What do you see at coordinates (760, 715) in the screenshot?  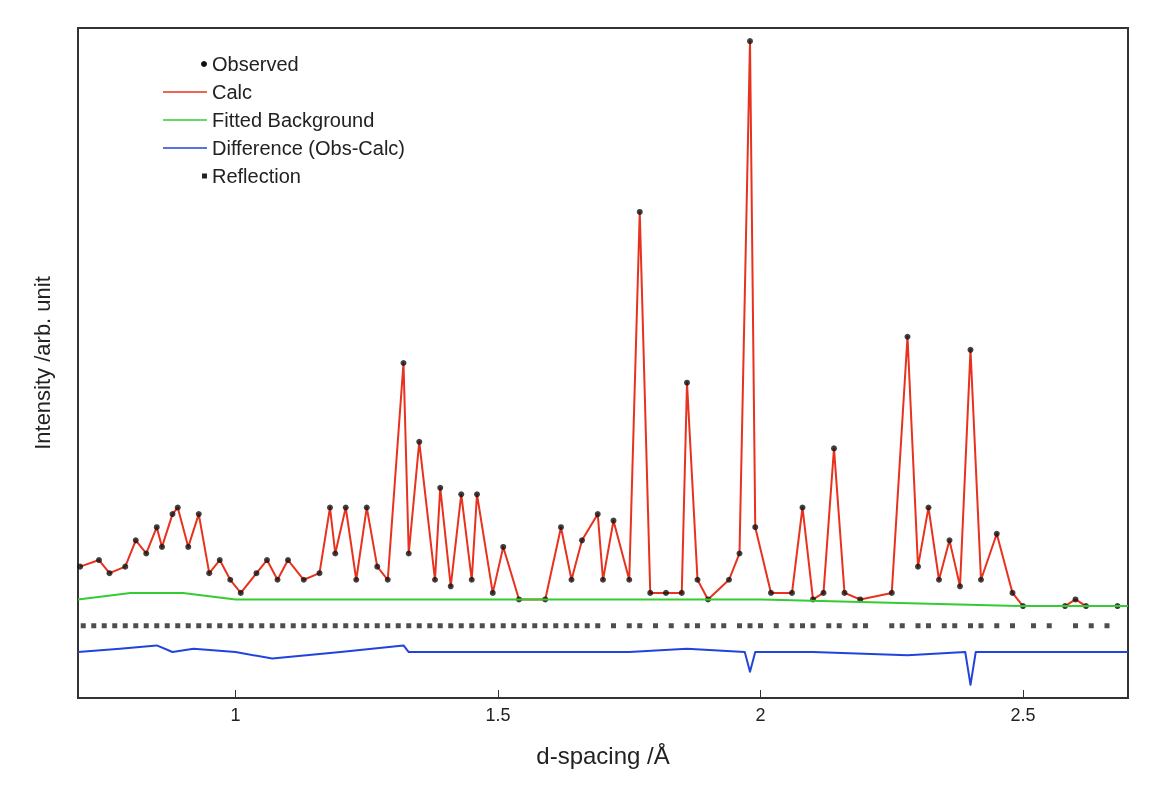 I see `x-tick-label: 2` at bounding box center [760, 715].